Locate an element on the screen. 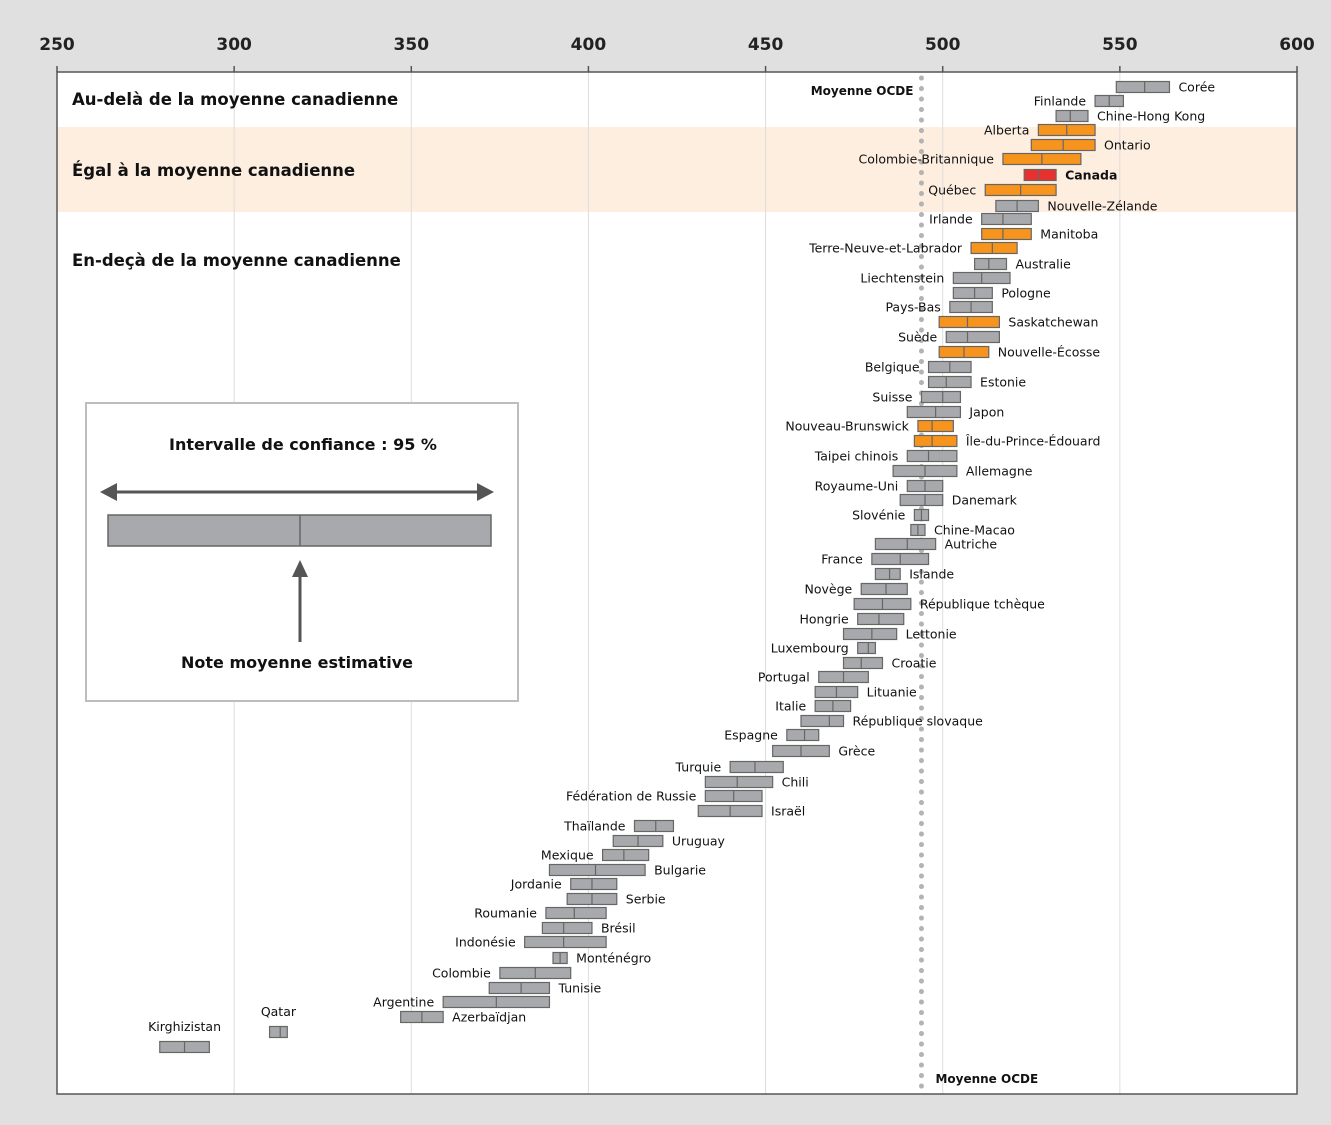 Image resolution: width=1331 pixels, height=1125 pixels. row-9-label: Nouvelle-Zélande is located at coordinates (1102, 206).